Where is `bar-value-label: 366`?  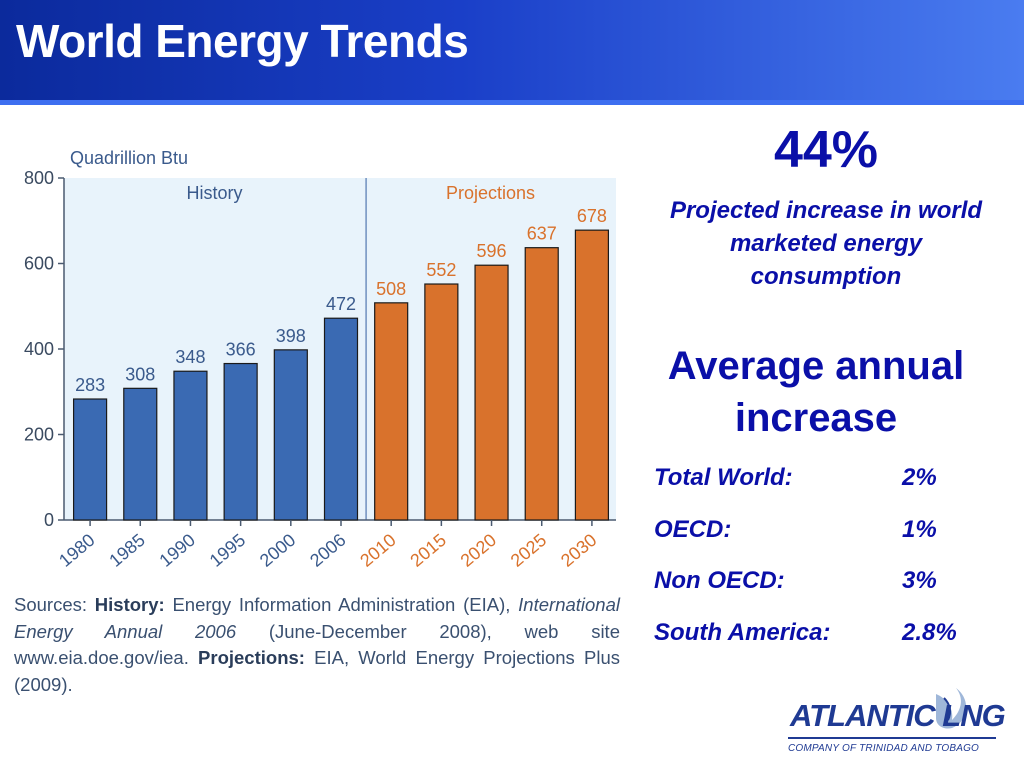
bar-value-label: 366 is located at coordinates (241, 350).